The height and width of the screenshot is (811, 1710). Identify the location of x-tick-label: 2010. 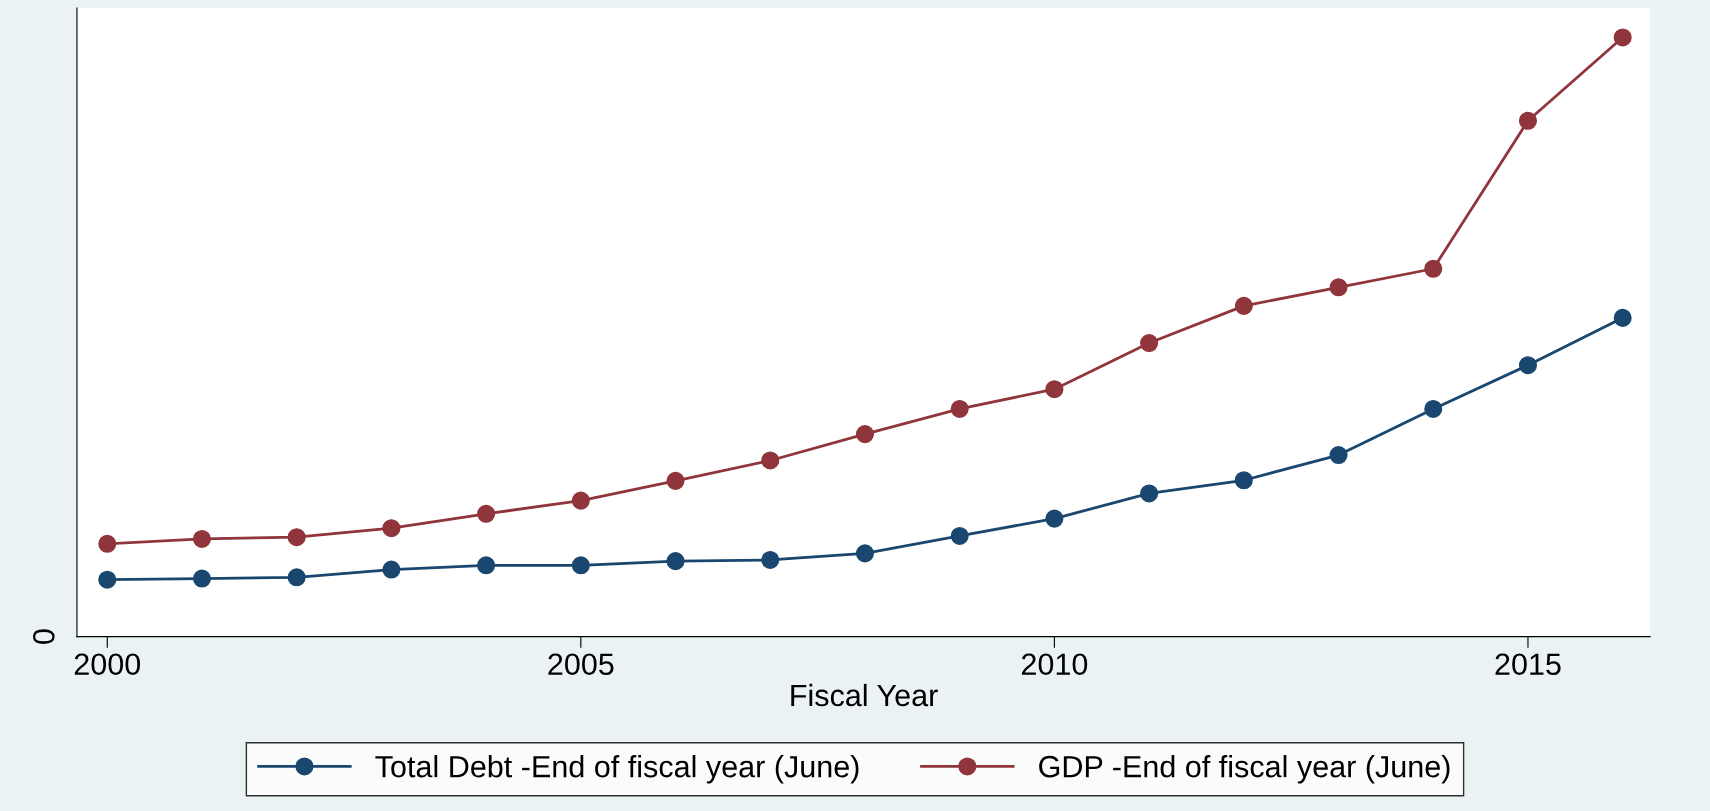
(1054, 664).